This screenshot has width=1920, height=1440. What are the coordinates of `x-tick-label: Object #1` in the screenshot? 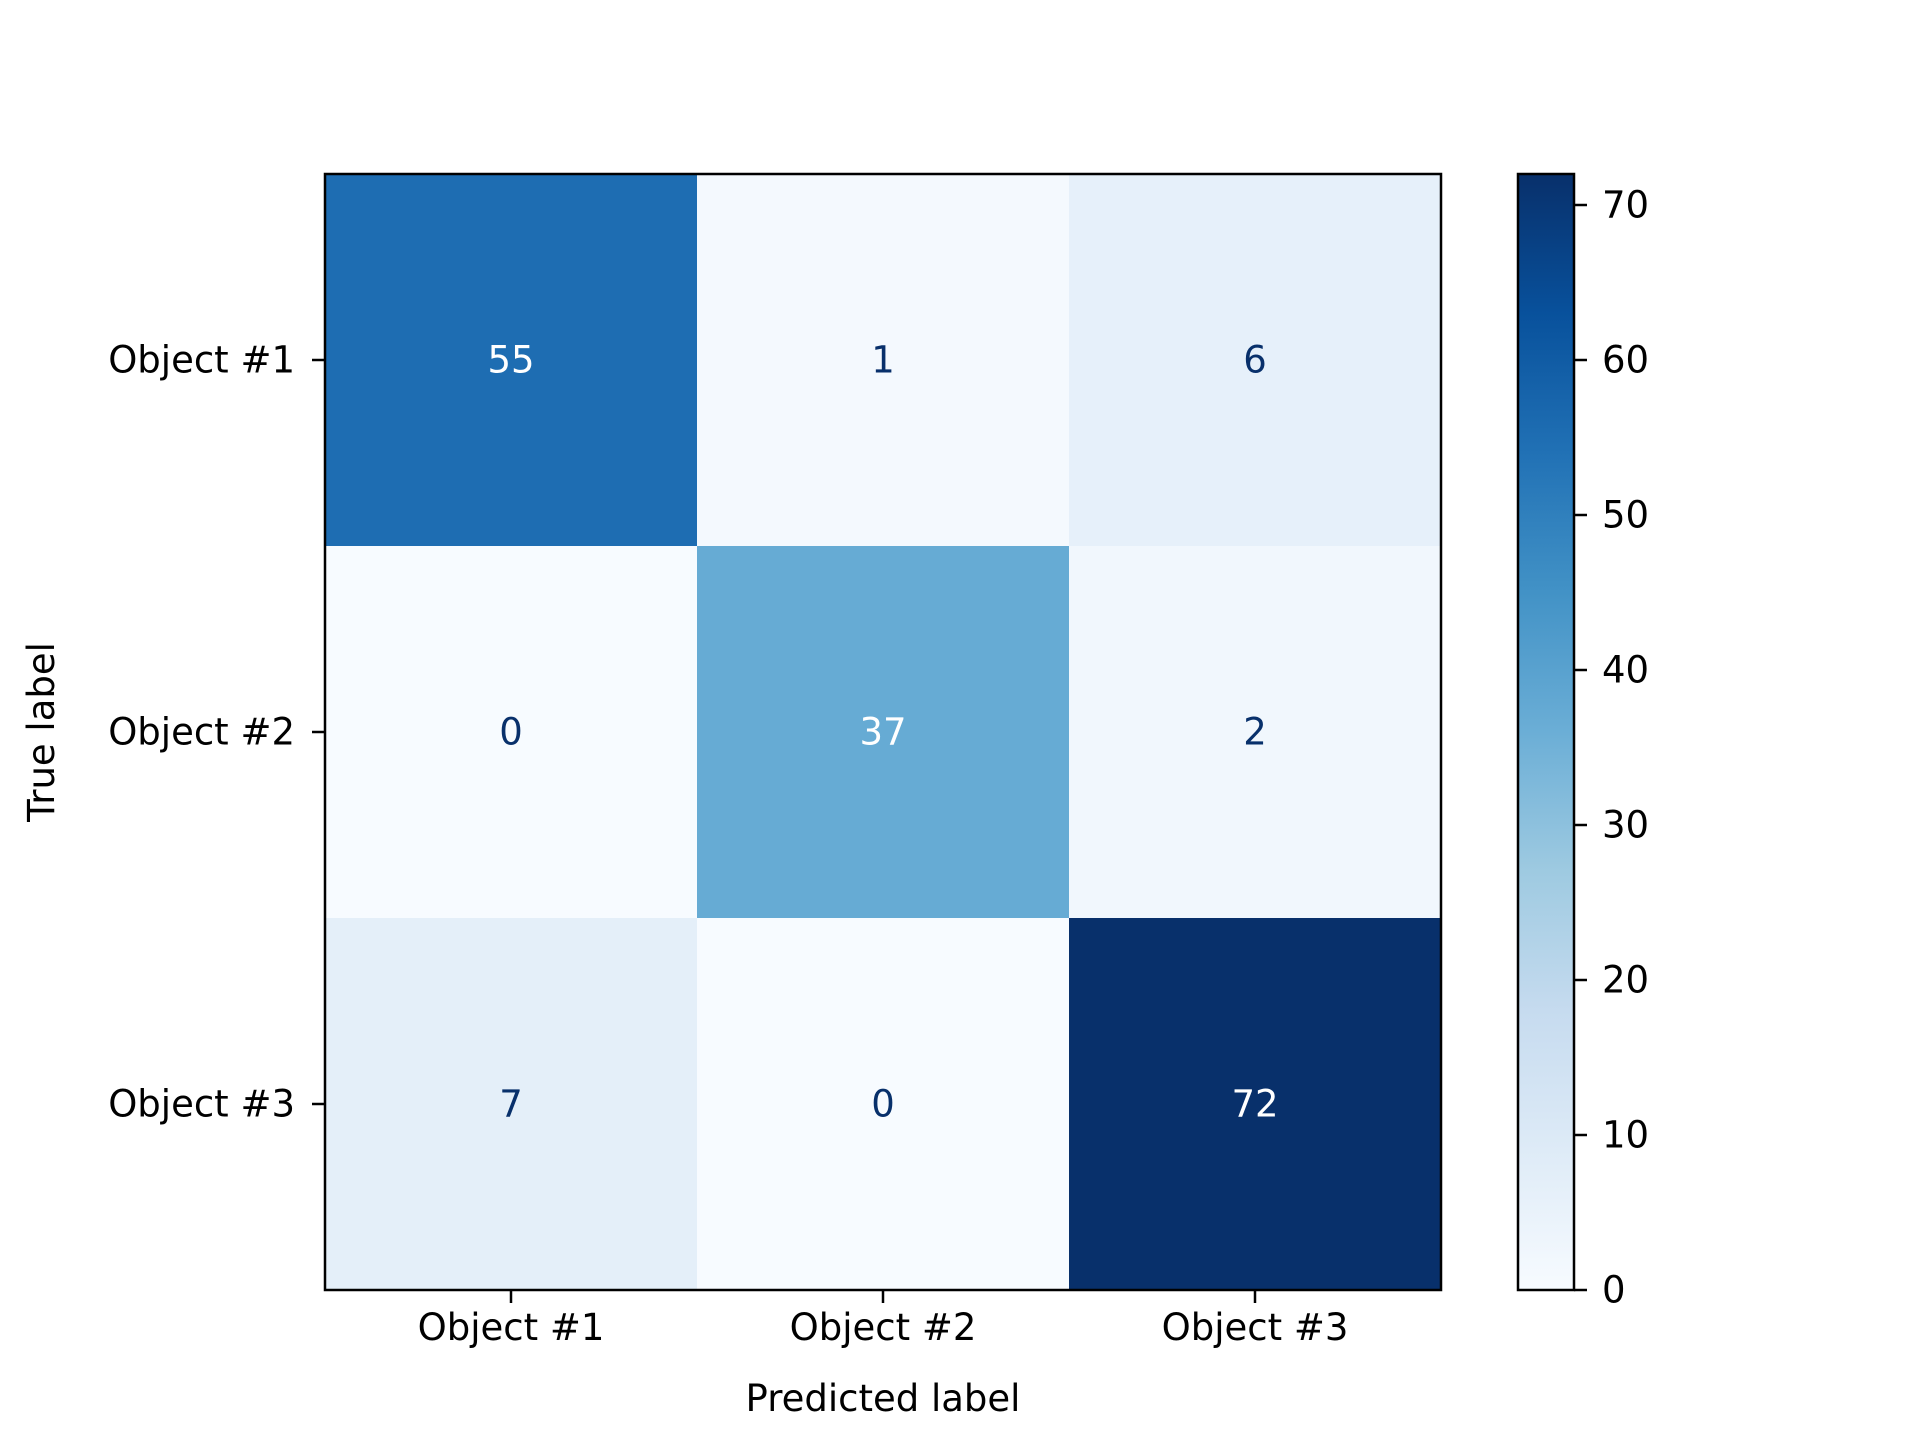 It's located at (511, 1327).